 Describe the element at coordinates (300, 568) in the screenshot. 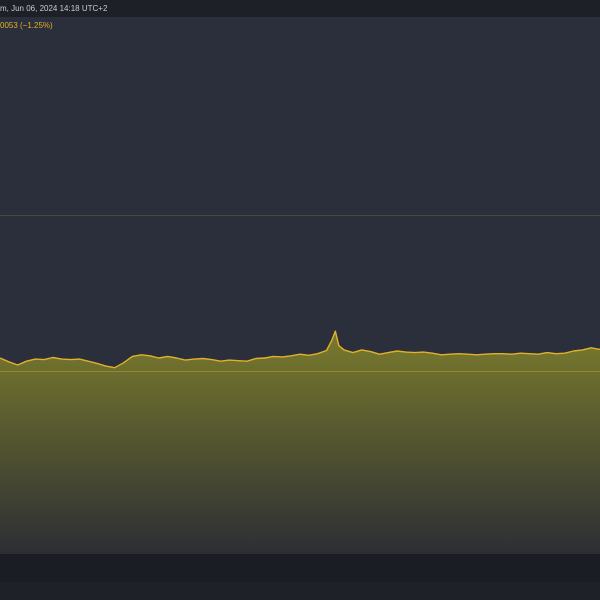

I see `x-axis` at that location.